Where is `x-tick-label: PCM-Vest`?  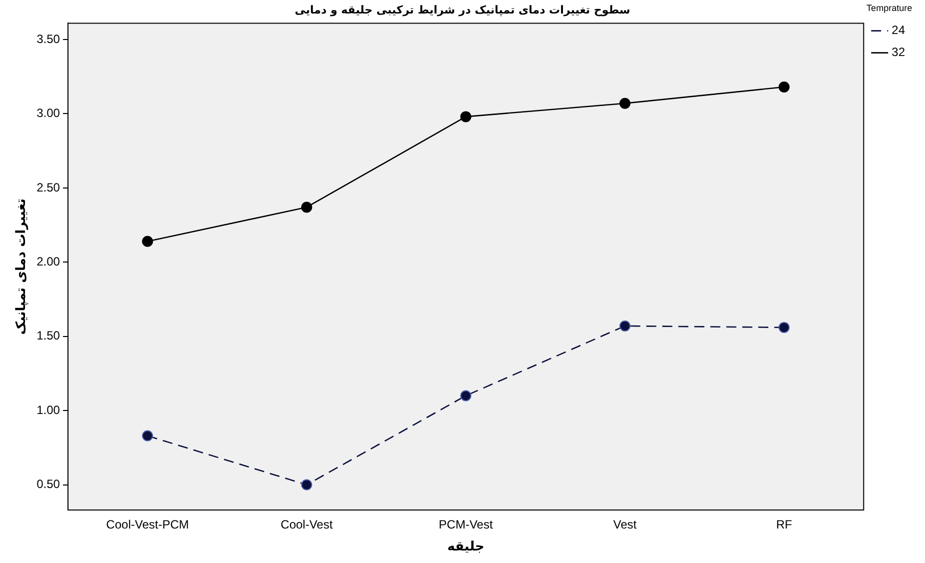 x-tick-label: PCM-Vest is located at coordinates (466, 525).